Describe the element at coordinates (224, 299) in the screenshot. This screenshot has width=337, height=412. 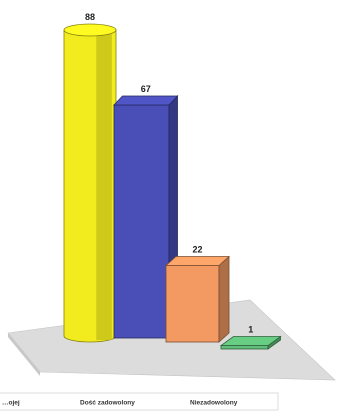
I see `bar-side` at that location.